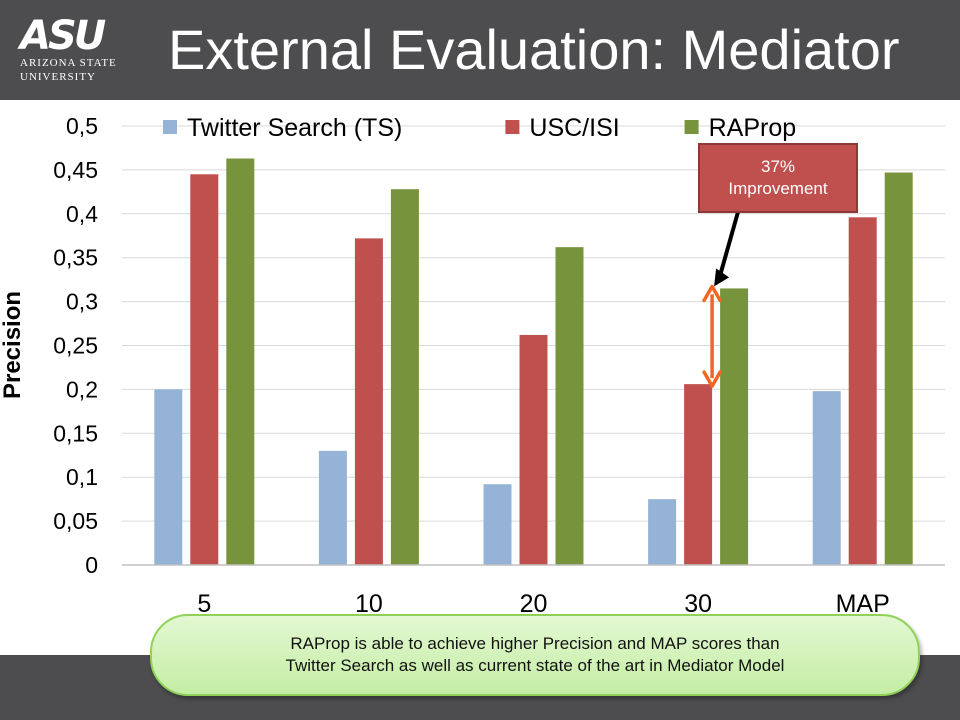  Describe the element at coordinates (778, 178) in the screenshot. I see `improvement-callout: 37% Improvement` at that location.